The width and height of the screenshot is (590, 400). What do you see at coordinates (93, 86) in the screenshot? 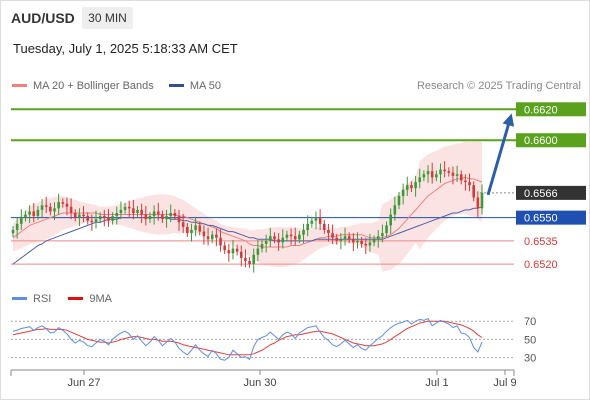
I see `legend-ma20-label: MA 20 + Bollinger Bands` at bounding box center [93, 86].